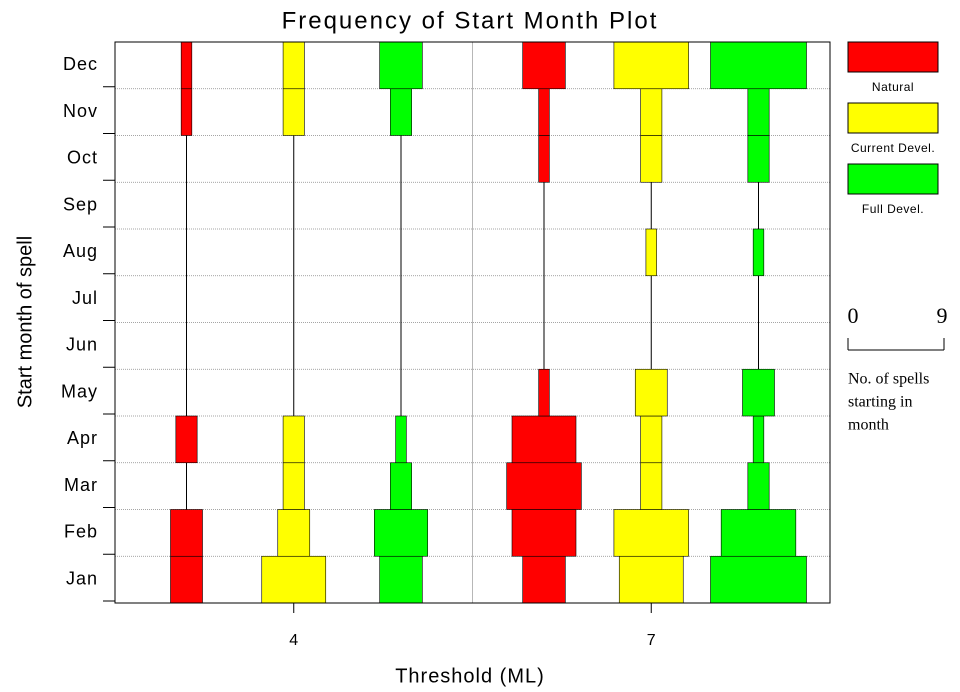 This screenshot has width=960, height=692. Describe the element at coordinates (868, 425) in the screenshot. I see `scale-note: month` at that location.